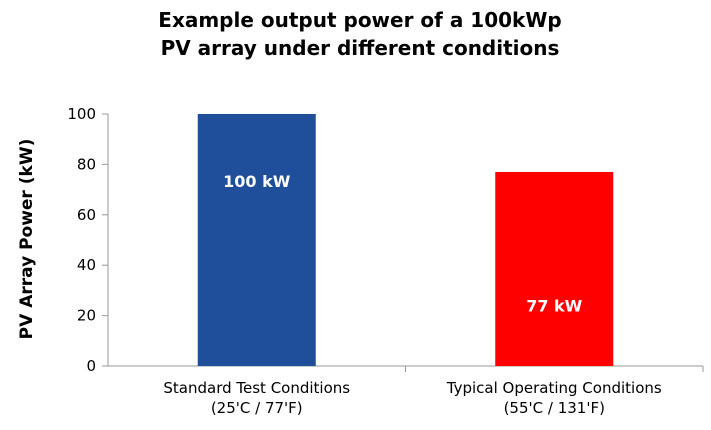 The width and height of the screenshot is (711, 430). What do you see at coordinates (359, 20) in the screenshot?
I see `chart-title-line-1: Example output power of a 100kWp` at bounding box center [359, 20].